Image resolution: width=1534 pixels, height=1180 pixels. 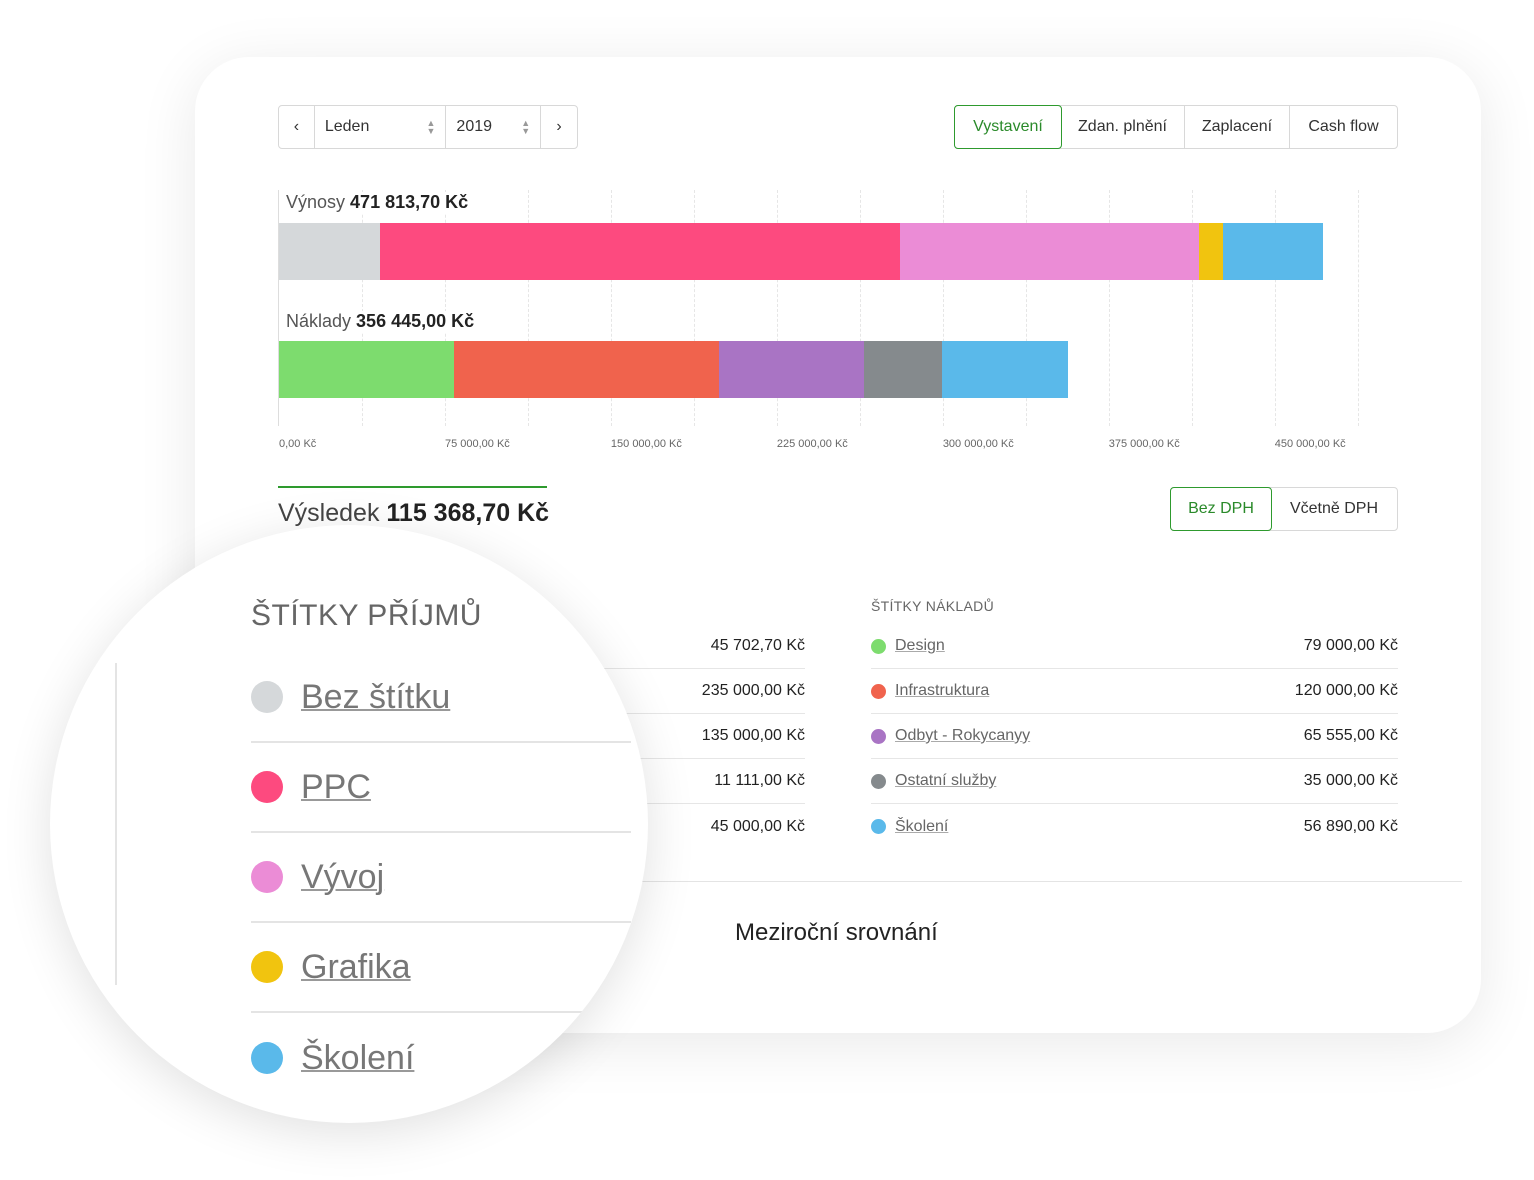 I want to click on cost-tag-value: 65 555,00 Kč, so click(x=1350, y=735).